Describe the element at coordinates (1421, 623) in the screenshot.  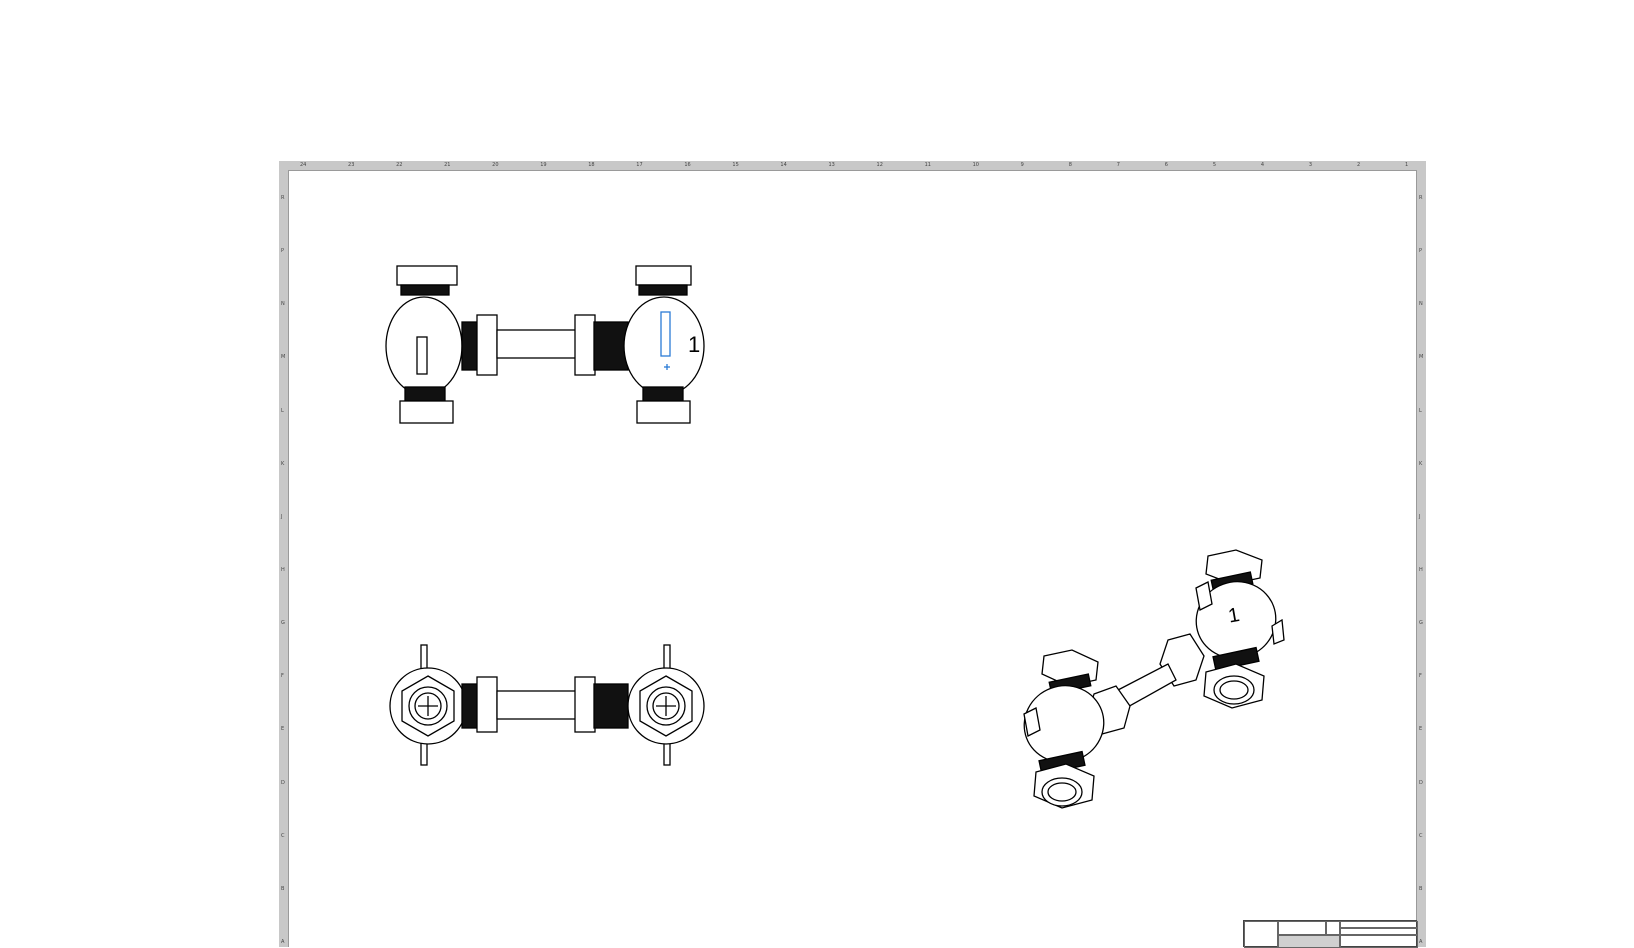
I see `zone-row-right-G: G` at that location.